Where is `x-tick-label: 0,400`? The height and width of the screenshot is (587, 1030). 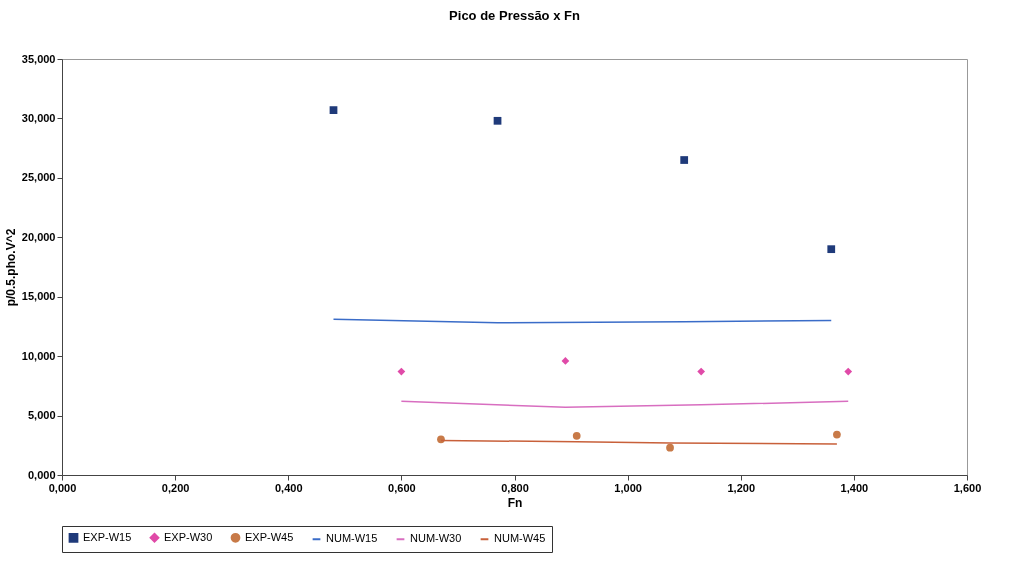 x-tick-label: 0,400 is located at coordinates (288, 487).